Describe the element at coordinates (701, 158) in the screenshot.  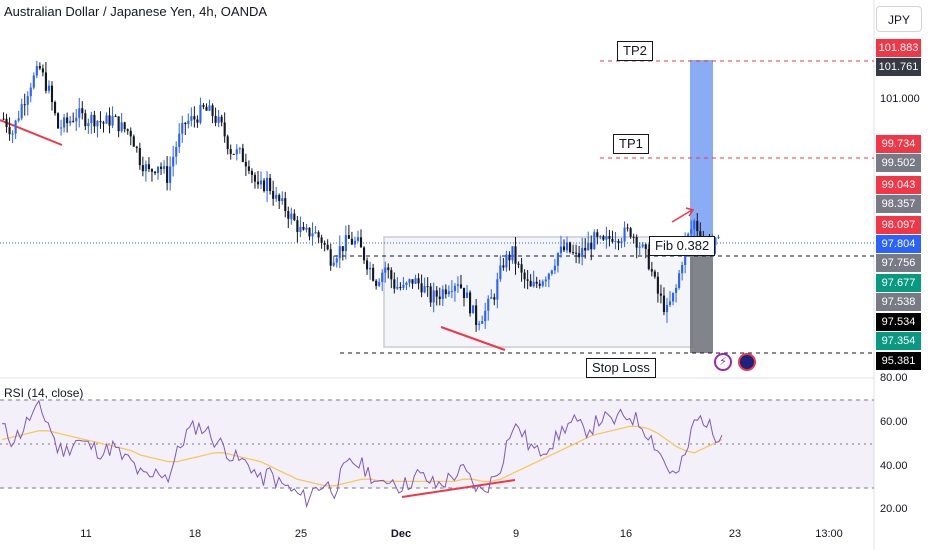
I see `target-zone` at that location.